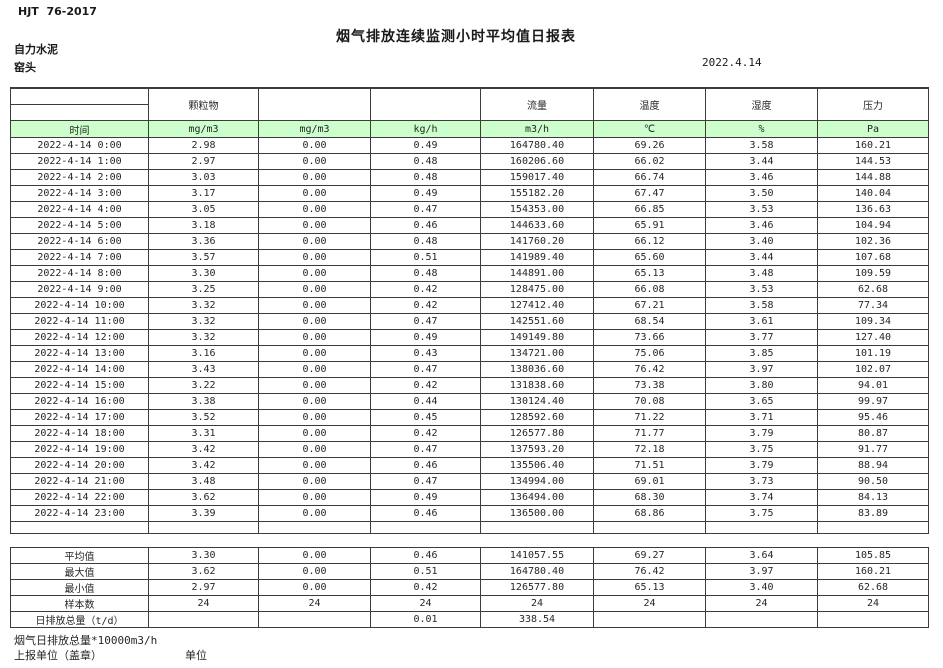 This screenshot has width=943, height=668. I want to click on time-cell: 2022-4-14 1:00, so click(79, 161).